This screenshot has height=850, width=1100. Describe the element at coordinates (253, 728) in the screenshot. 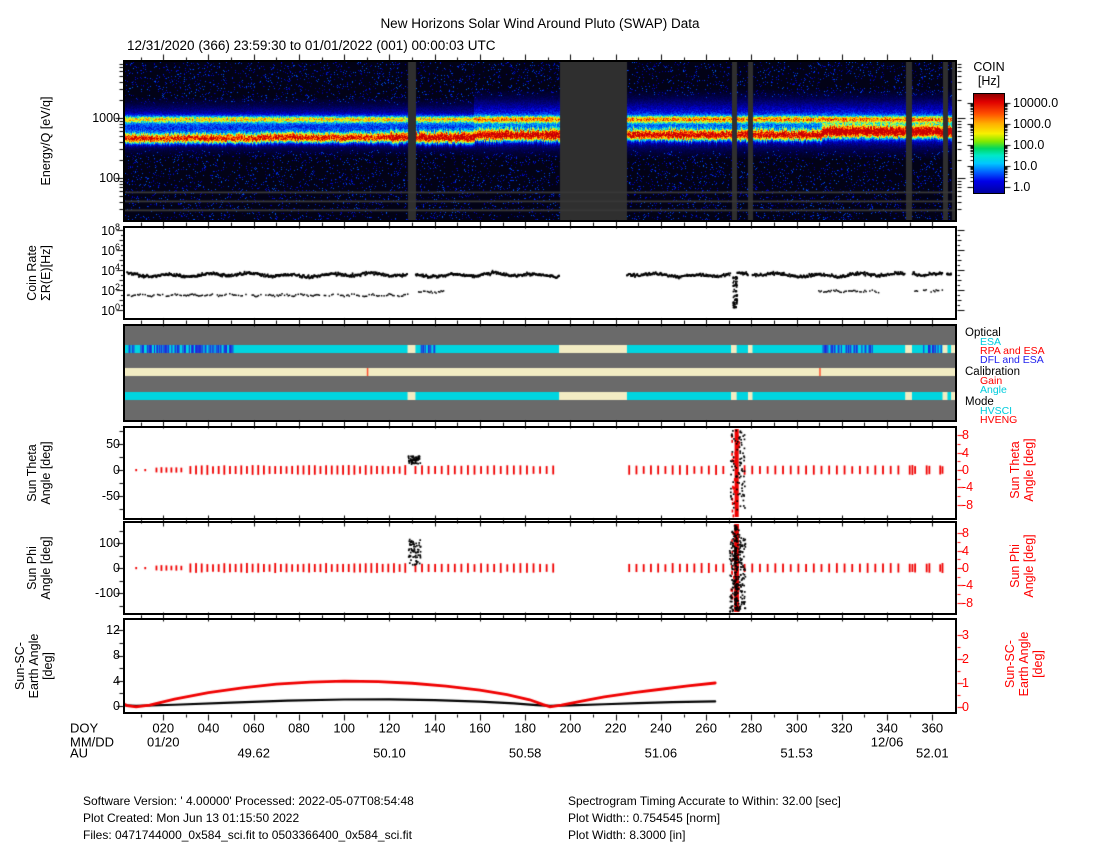

I see `doy-tick-label: 060` at that location.